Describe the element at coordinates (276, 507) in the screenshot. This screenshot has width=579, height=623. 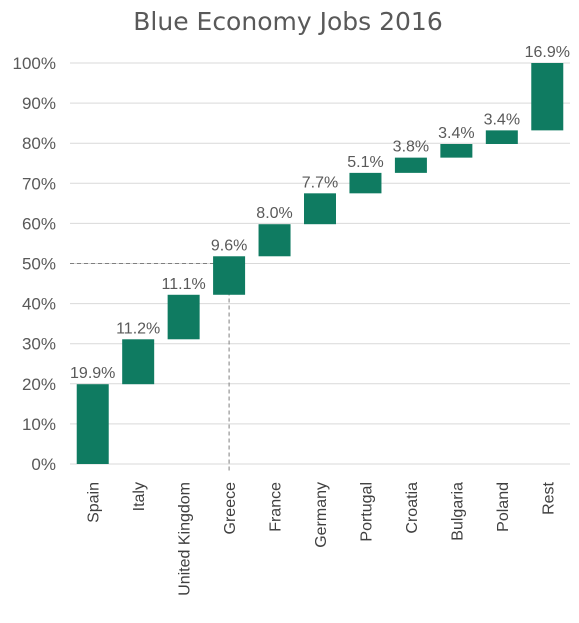
I see `category-label: France` at that location.